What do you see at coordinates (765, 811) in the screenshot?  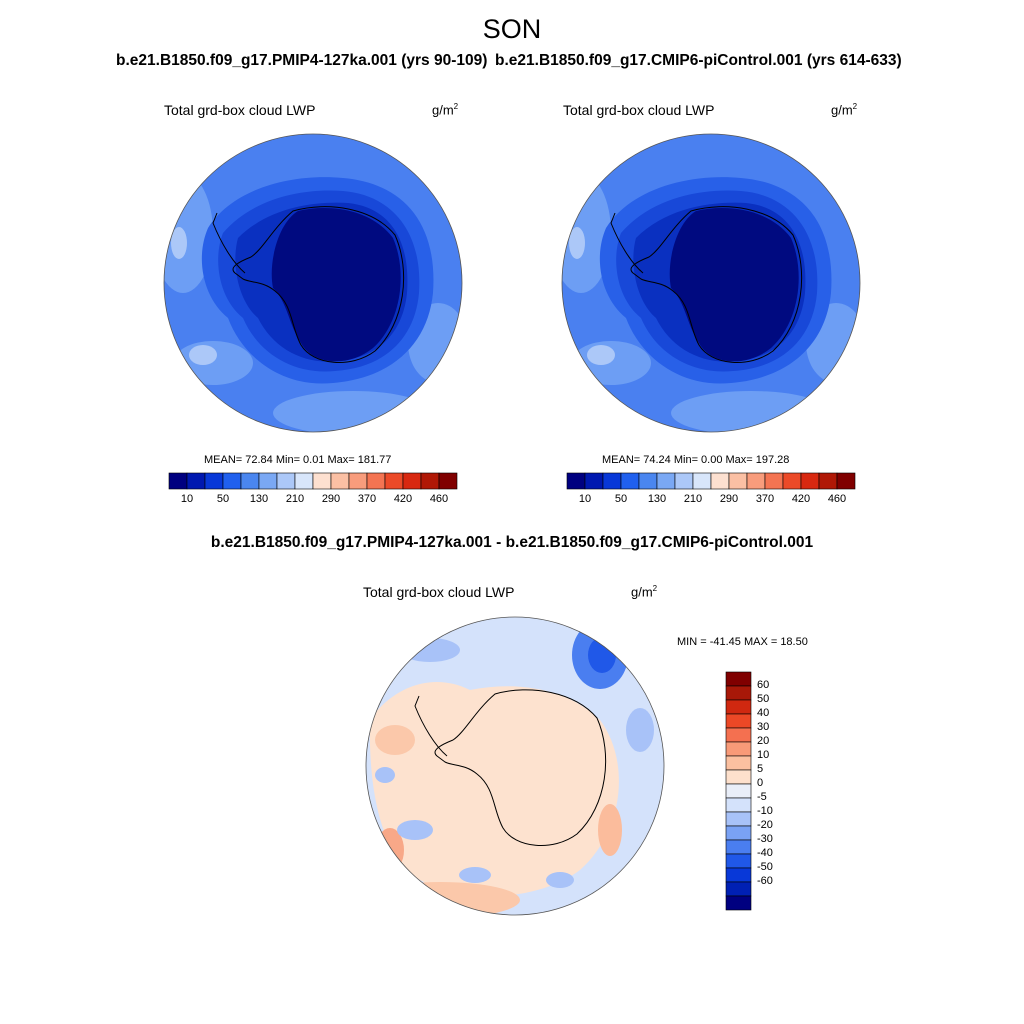 I see `diff-colorbar-tick-label: -10` at bounding box center [765, 811].